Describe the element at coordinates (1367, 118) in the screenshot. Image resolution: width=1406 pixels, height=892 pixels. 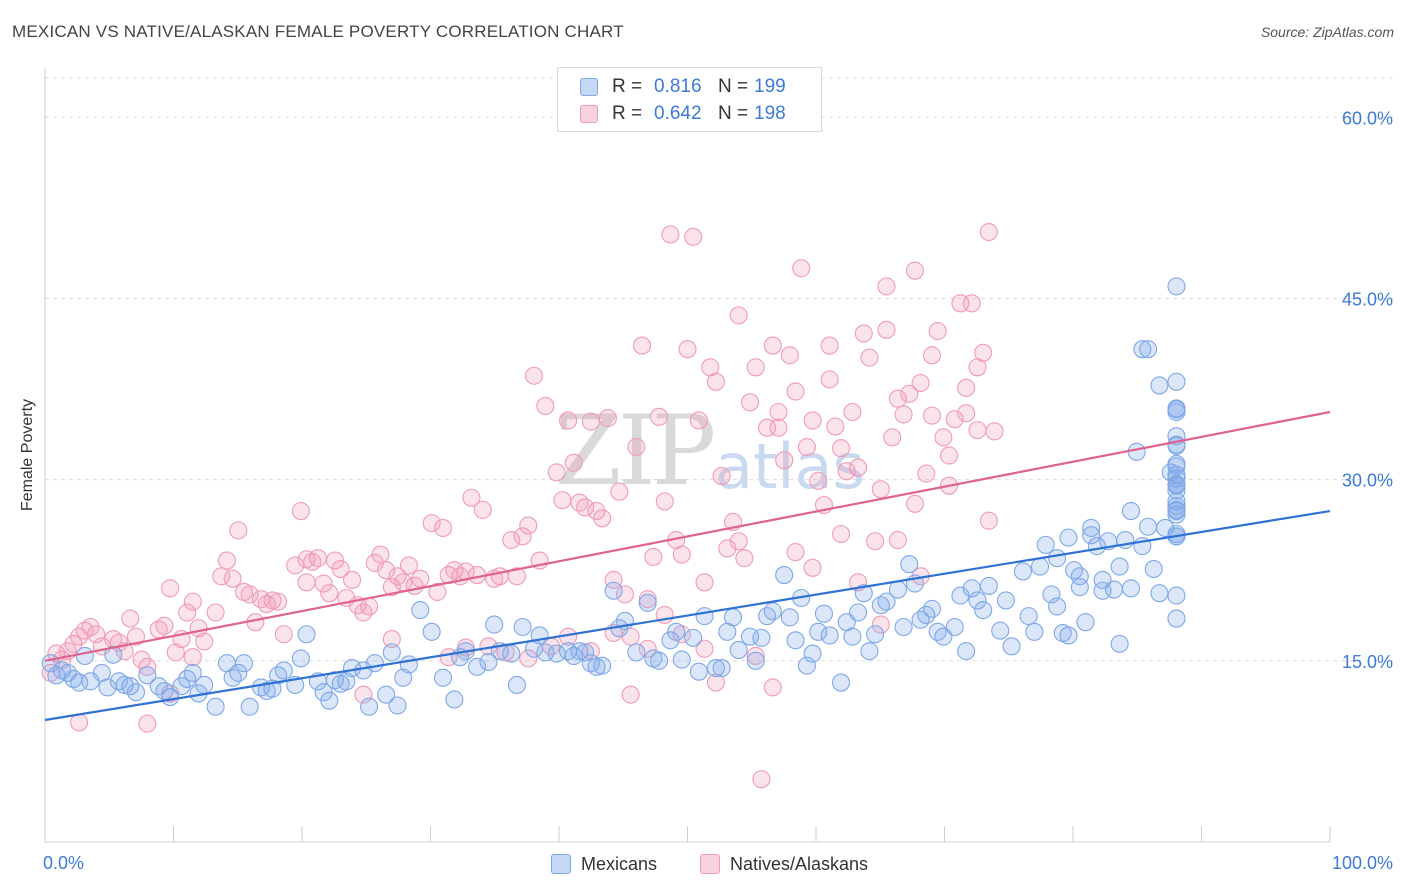
I see `y-tick-label: 60.0%` at that location.